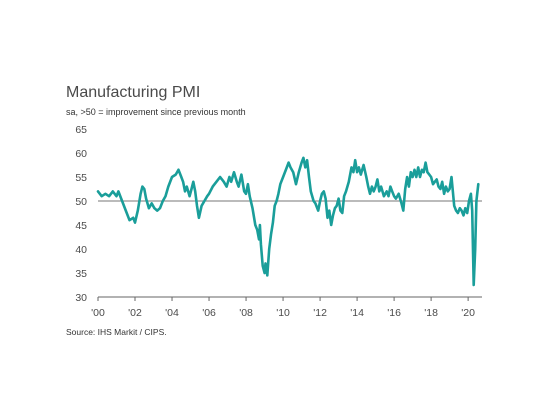  I want to click on x-tick-label: '04, so click(172, 313).